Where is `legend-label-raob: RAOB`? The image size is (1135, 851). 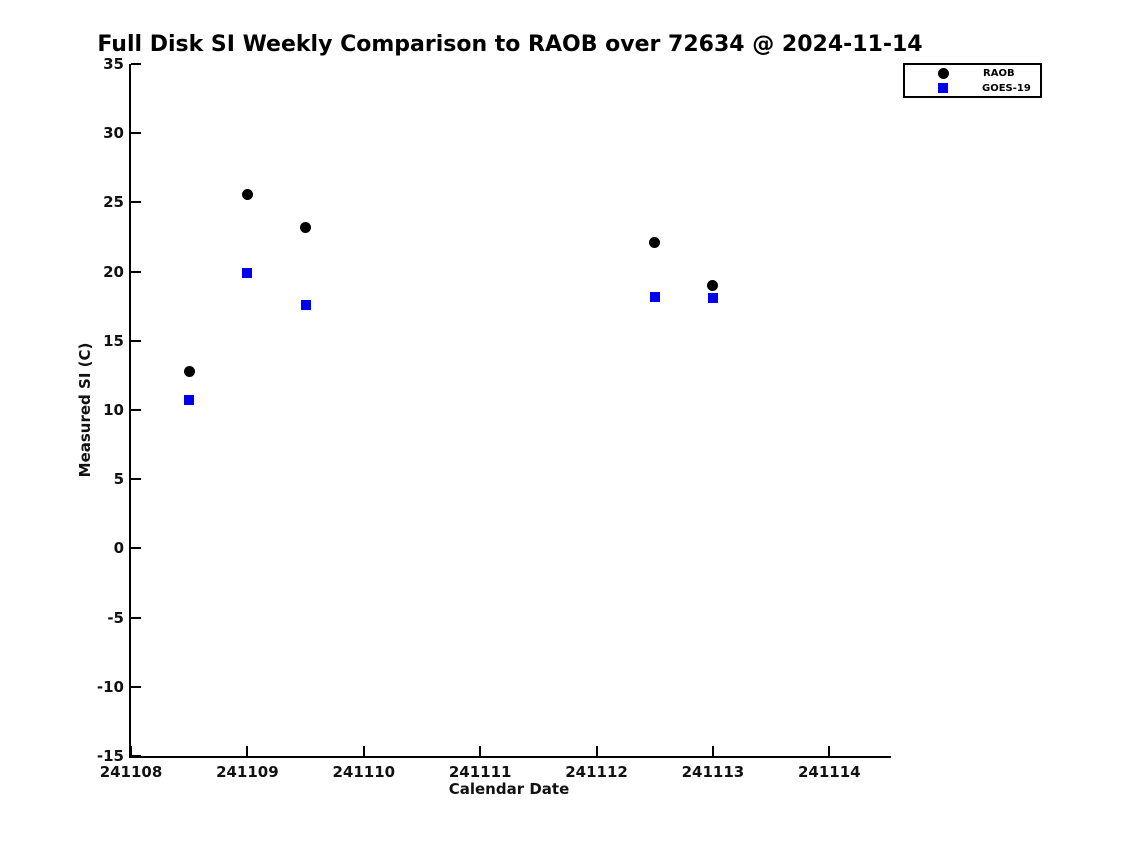
legend-label-raob: RAOB is located at coordinates (999, 73).